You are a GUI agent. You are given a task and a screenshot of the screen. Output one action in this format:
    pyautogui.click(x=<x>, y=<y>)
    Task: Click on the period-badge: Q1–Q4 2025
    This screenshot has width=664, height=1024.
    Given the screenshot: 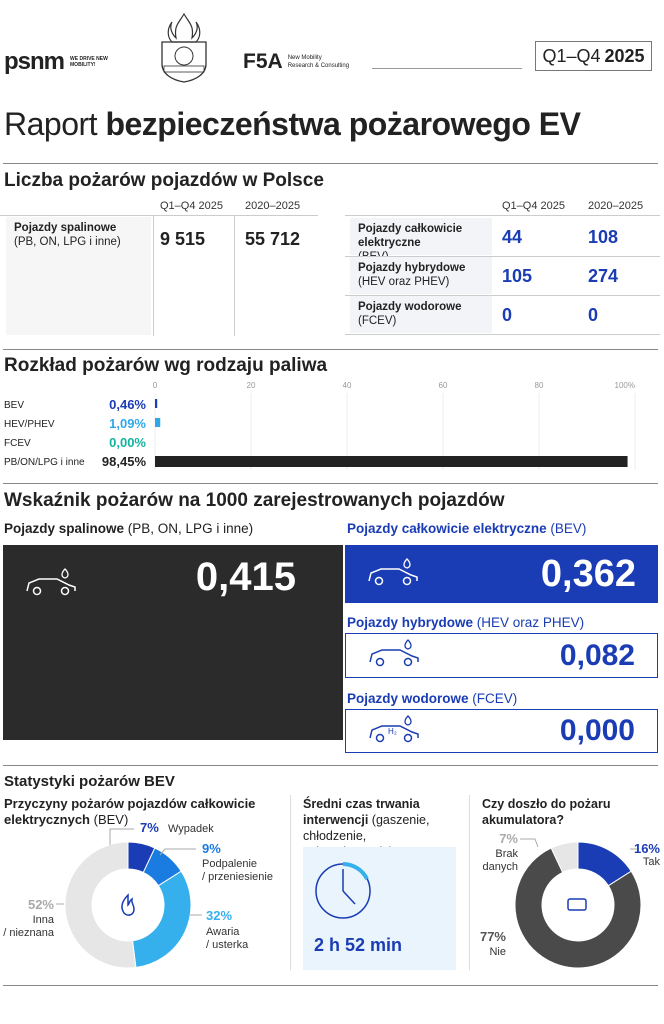 What is the action you would take?
    pyautogui.click(x=593, y=56)
    